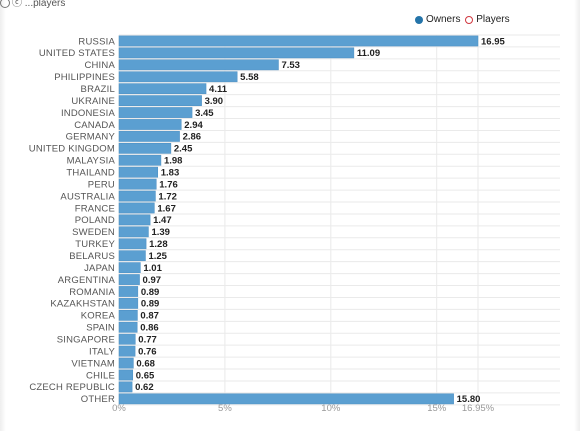 The image size is (580, 431). Describe the element at coordinates (193, 125) in the screenshot. I see `value-label: 2.94` at that location.